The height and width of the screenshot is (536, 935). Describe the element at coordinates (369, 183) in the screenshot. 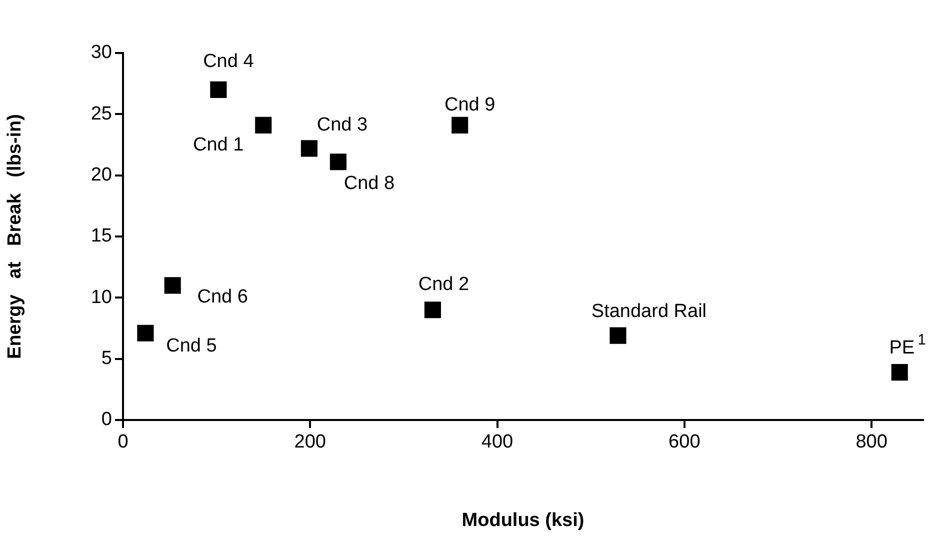

I see `annotation: Cnd 8` at that location.